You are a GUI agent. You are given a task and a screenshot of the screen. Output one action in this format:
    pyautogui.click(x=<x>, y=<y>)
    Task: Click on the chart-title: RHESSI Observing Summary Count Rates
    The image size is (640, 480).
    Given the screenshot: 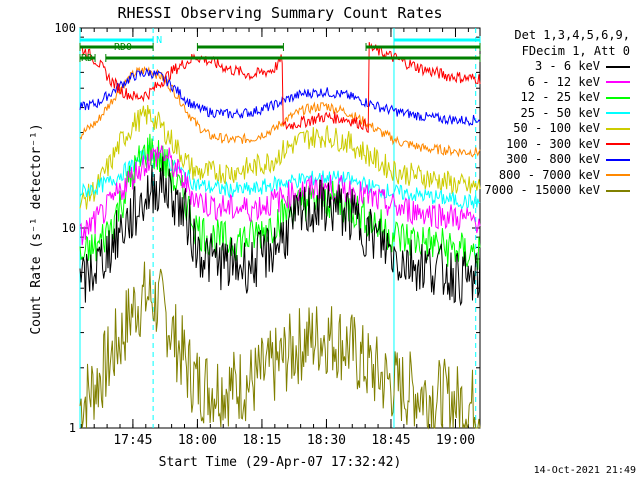 What is the action you would take?
    pyautogui.click(x=279, y=13)
    